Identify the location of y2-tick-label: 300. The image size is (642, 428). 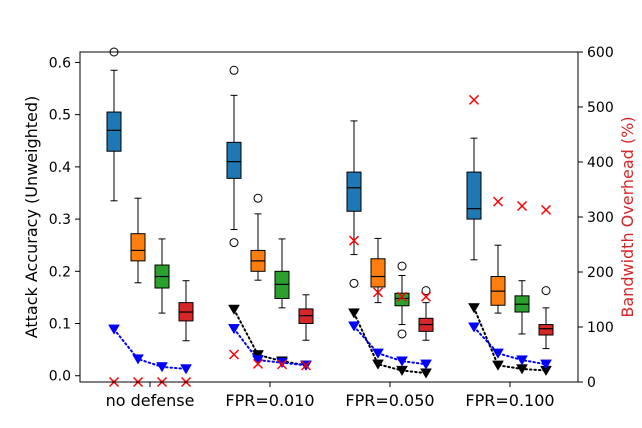
(600, 218).